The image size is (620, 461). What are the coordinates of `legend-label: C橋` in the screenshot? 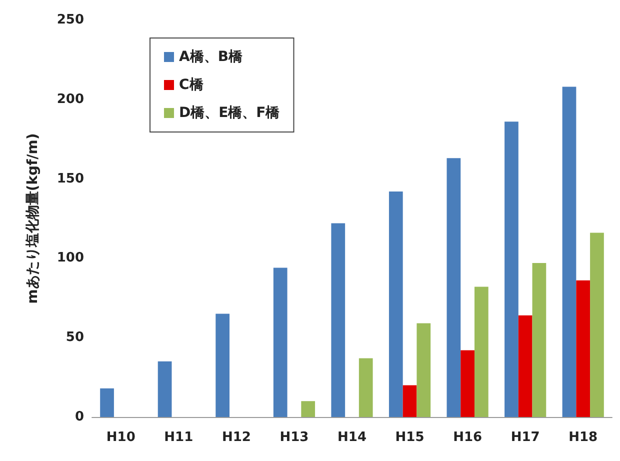 It's located at (191, 85).